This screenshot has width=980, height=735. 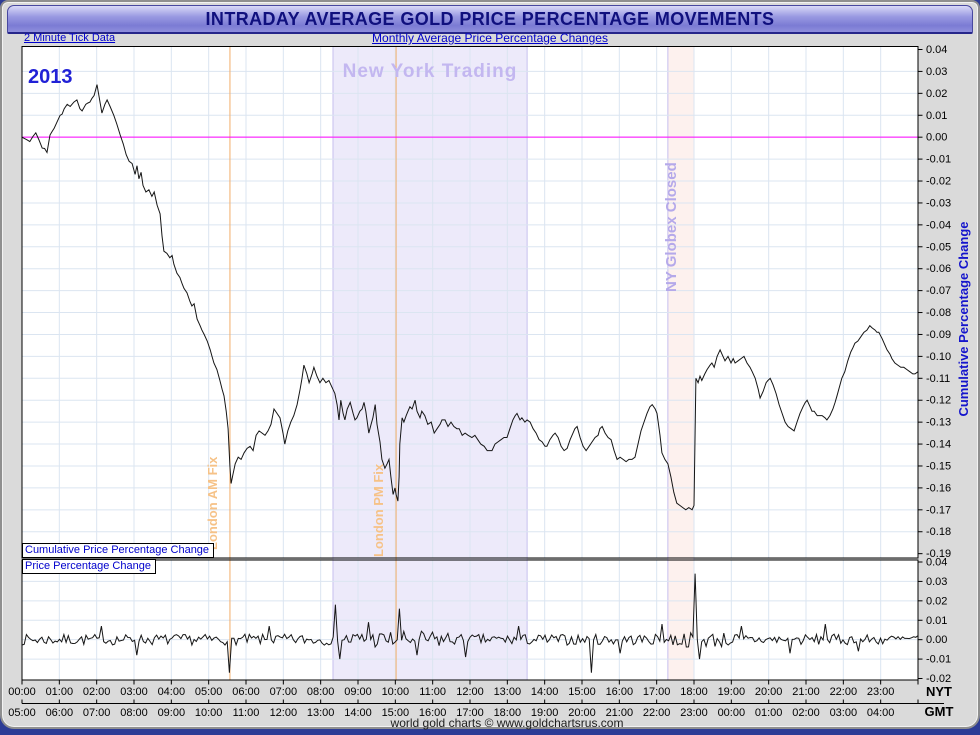 I want to click on nyt-axis-label: NYT, so click(x=939, y=691).